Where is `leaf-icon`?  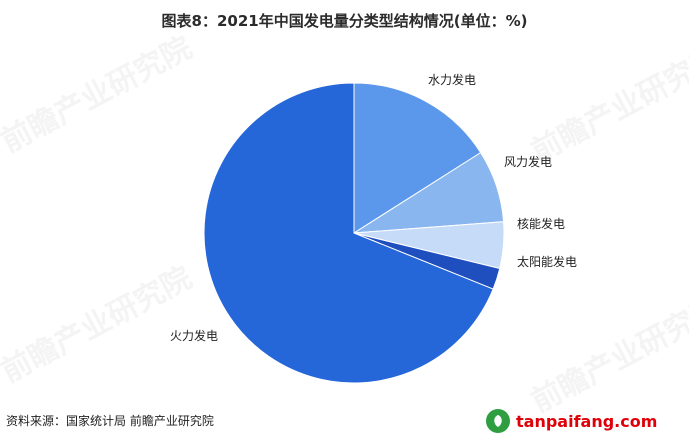
leaf-icon is located at coordinates (498, 421).